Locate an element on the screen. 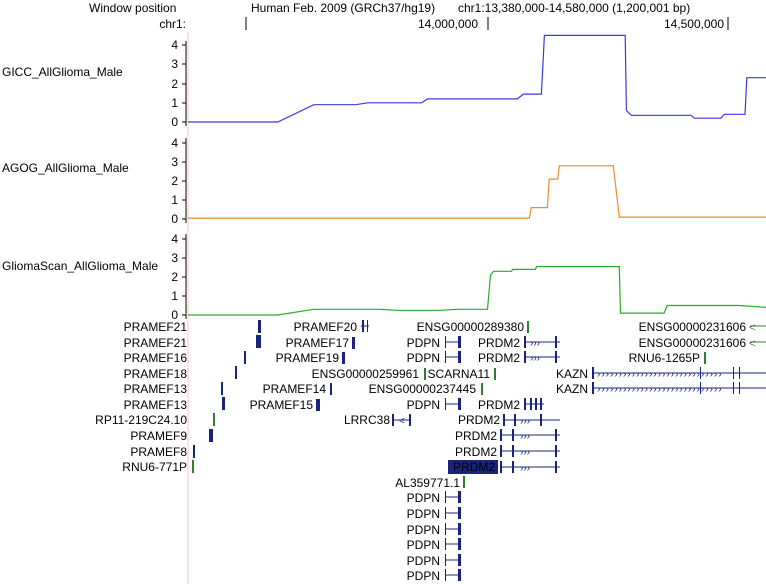 The height and width of the screenshot is (584, 766). assembly-label: Human Feb. 2009 (GRCh37/hg19) is located at coordinates (343, 8).